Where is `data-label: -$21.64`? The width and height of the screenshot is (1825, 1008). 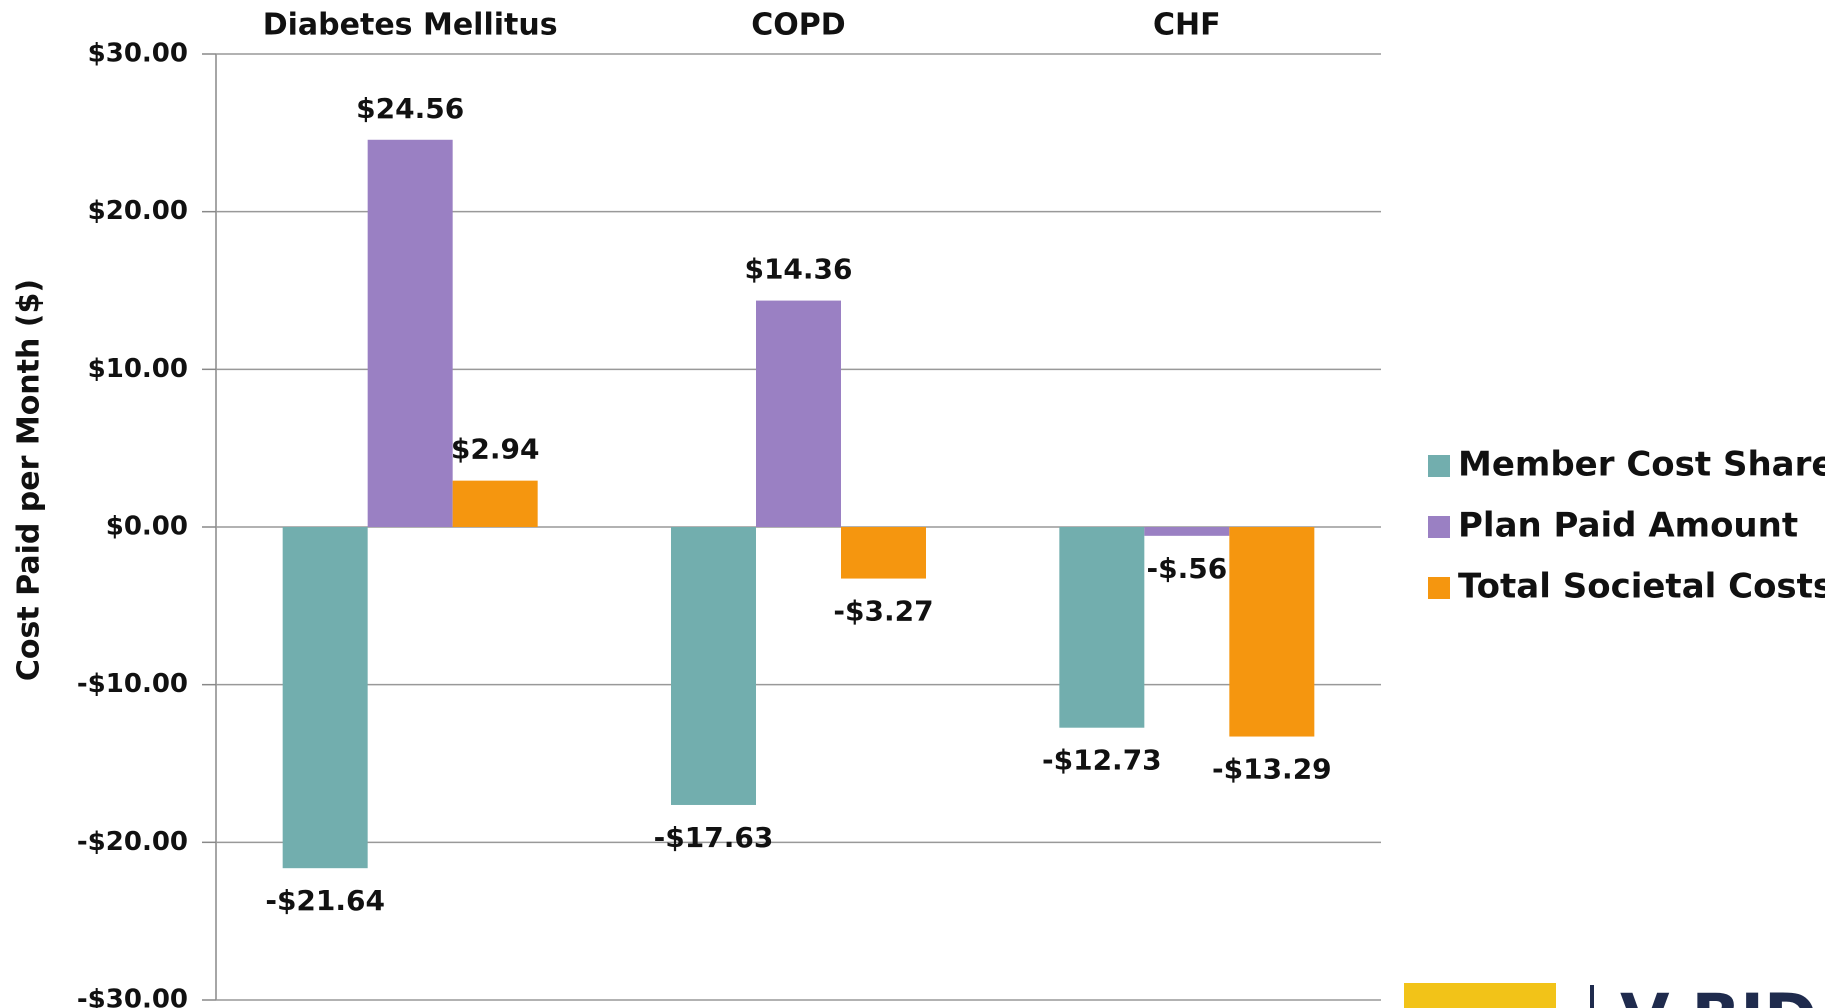
data-label: -$21.64 is located at coordinates (325, 900).